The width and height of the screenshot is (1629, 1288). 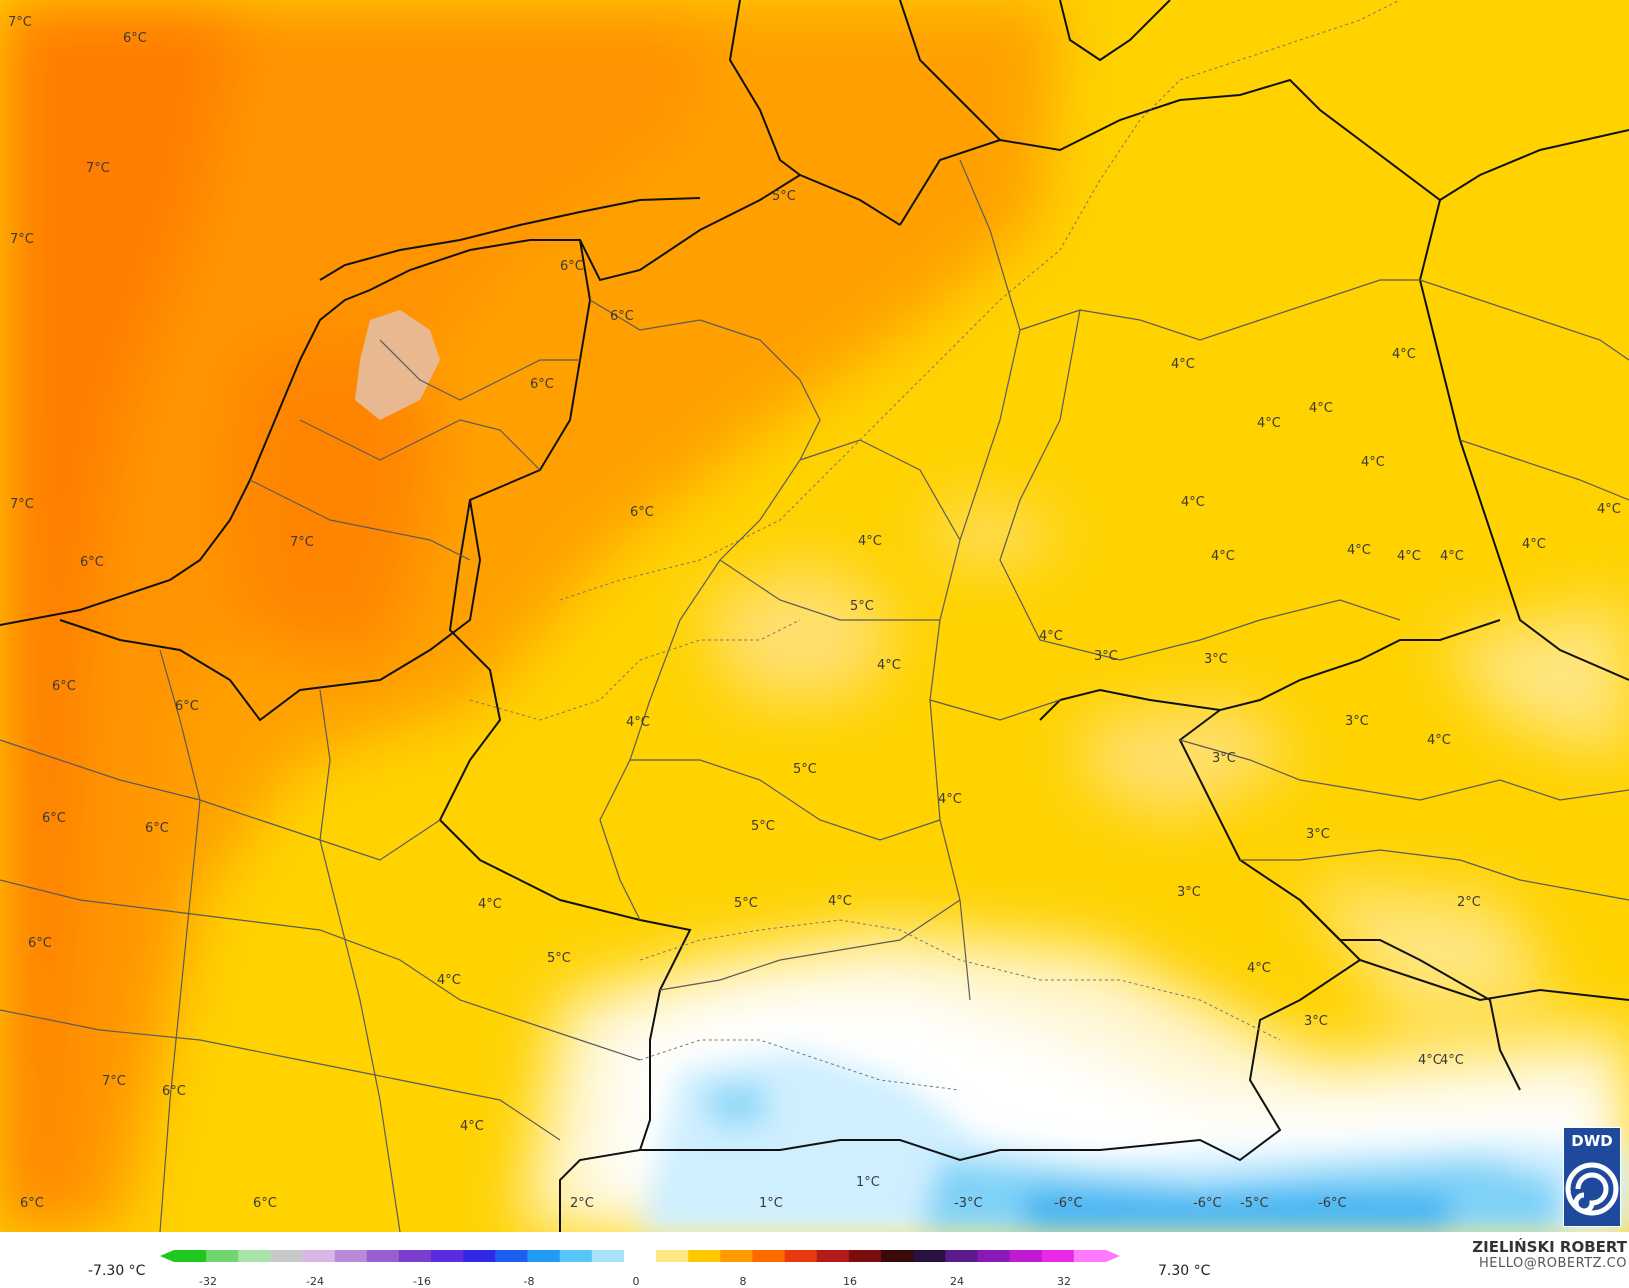 What do you see at coordinates (1469, 902) in the screenshot?
I see `temperature-label: 2°C` at bounding box center [1469, 902].